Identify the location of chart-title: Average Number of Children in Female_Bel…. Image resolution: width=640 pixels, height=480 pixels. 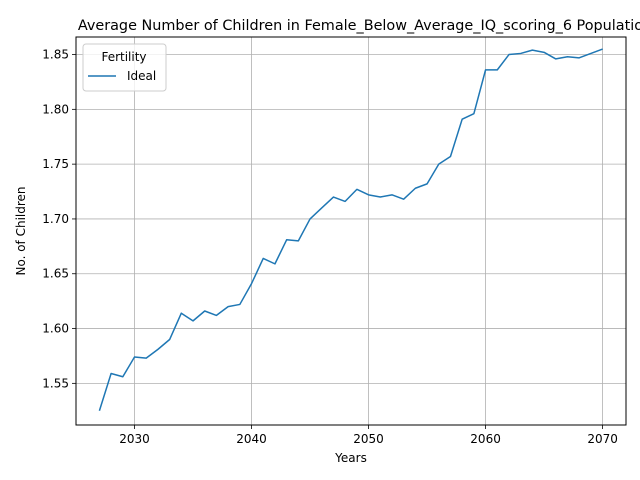
(359, 26).